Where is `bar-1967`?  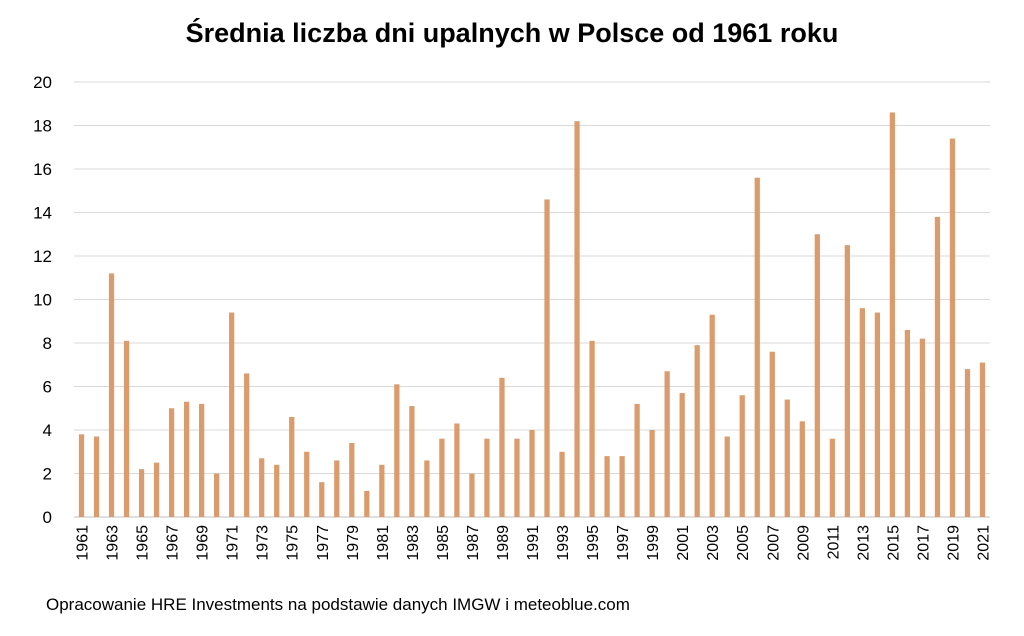
bar-1967 is located at coordinates (171, 462).